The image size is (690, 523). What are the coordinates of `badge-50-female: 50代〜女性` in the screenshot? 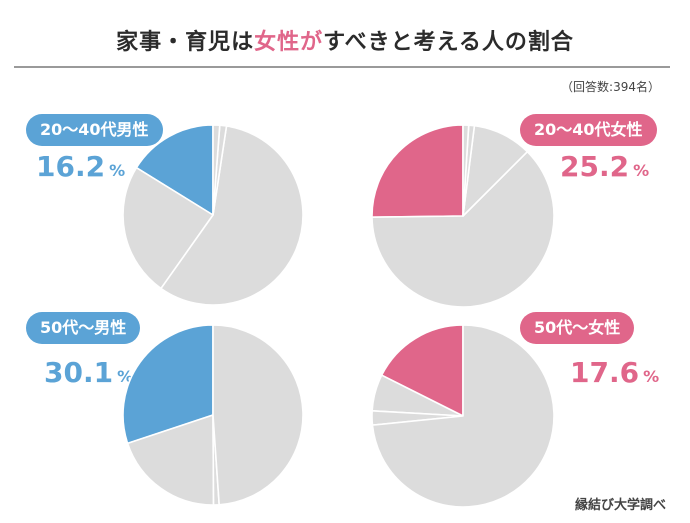 It's located at (577, 328).